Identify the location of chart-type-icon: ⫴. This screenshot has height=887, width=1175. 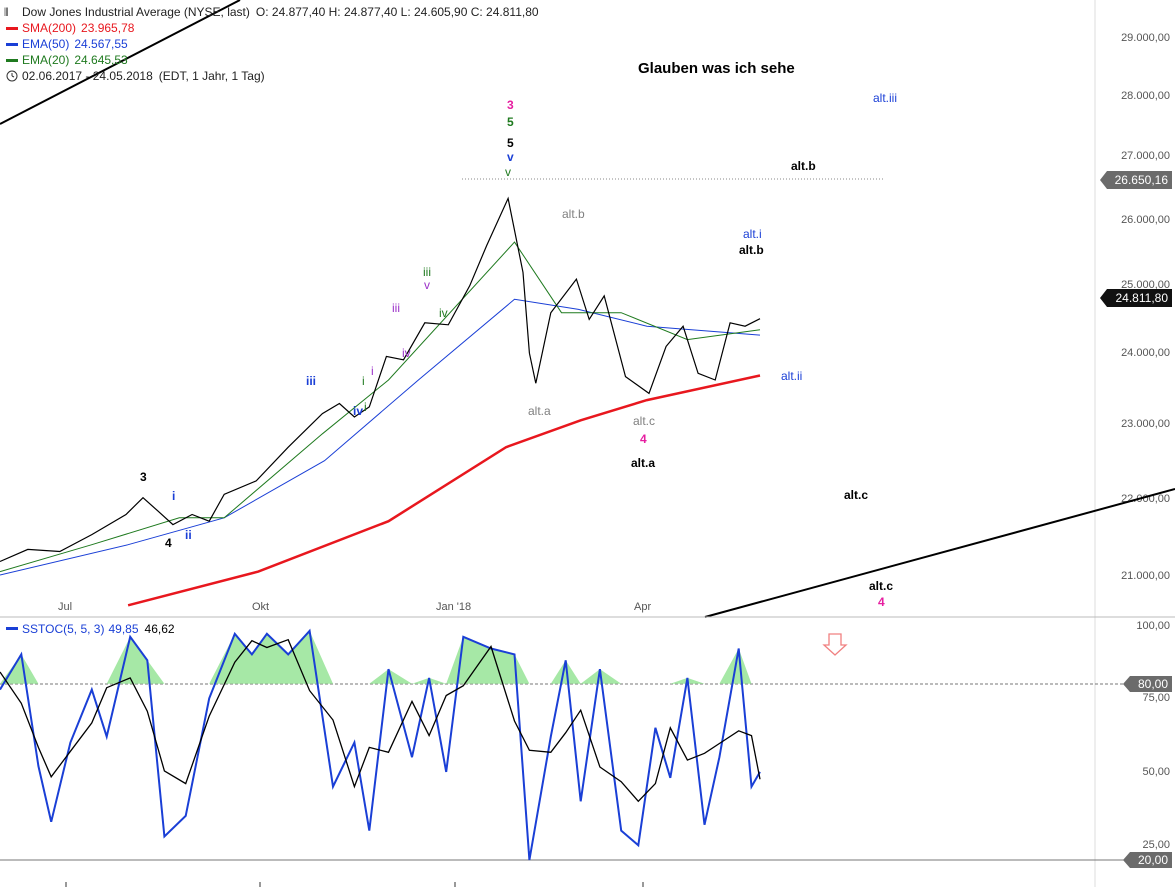
(6, 12).